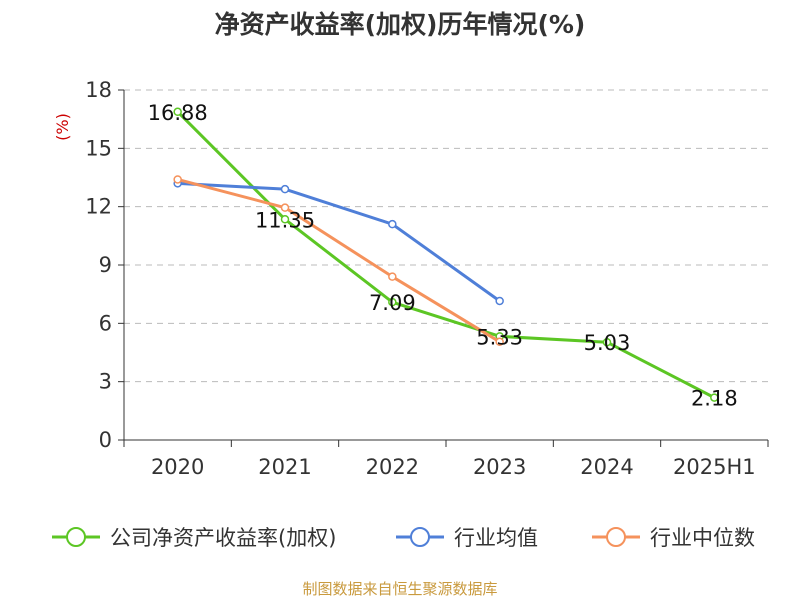 The image size is (800, 600). What do you see at coordinates (399, 589) in the screenshot?
I see `source-note: 制图数据来自恒生聚源数据库` at bounding box center [399, 589].